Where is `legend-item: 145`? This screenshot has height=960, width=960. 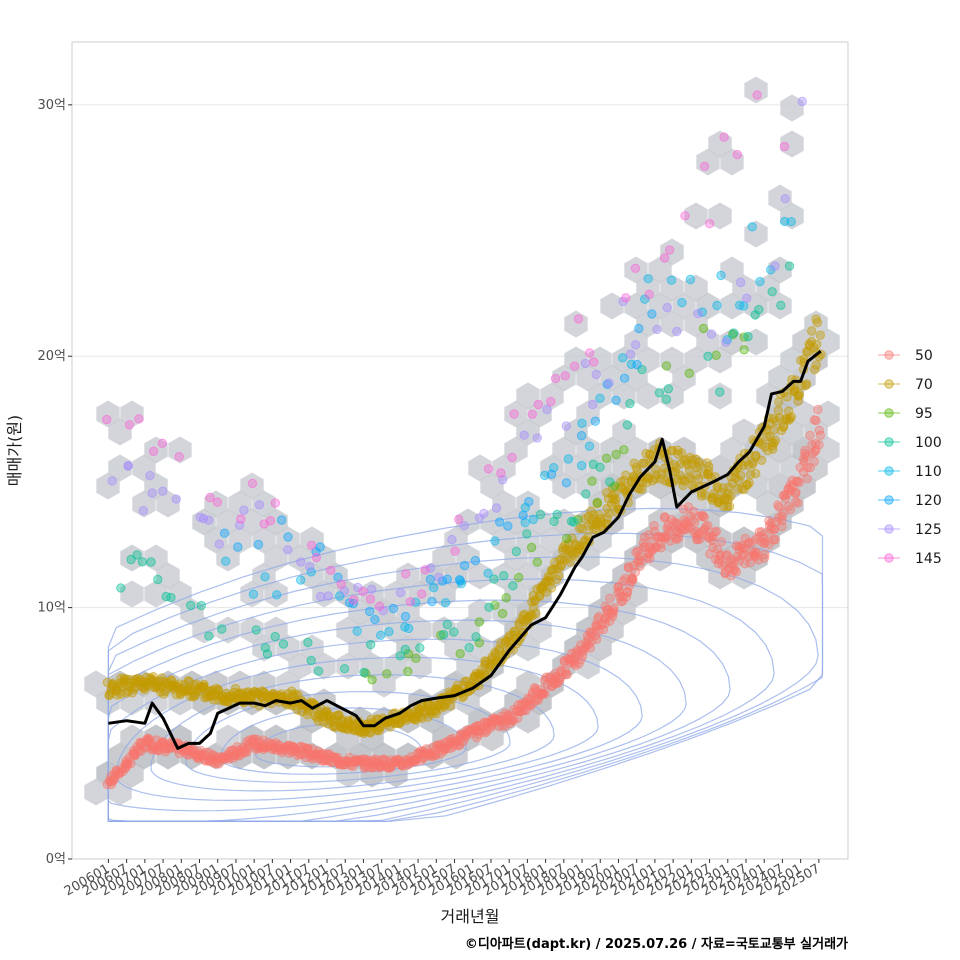
legend-item: 145 is located at coordinates (910, 559).